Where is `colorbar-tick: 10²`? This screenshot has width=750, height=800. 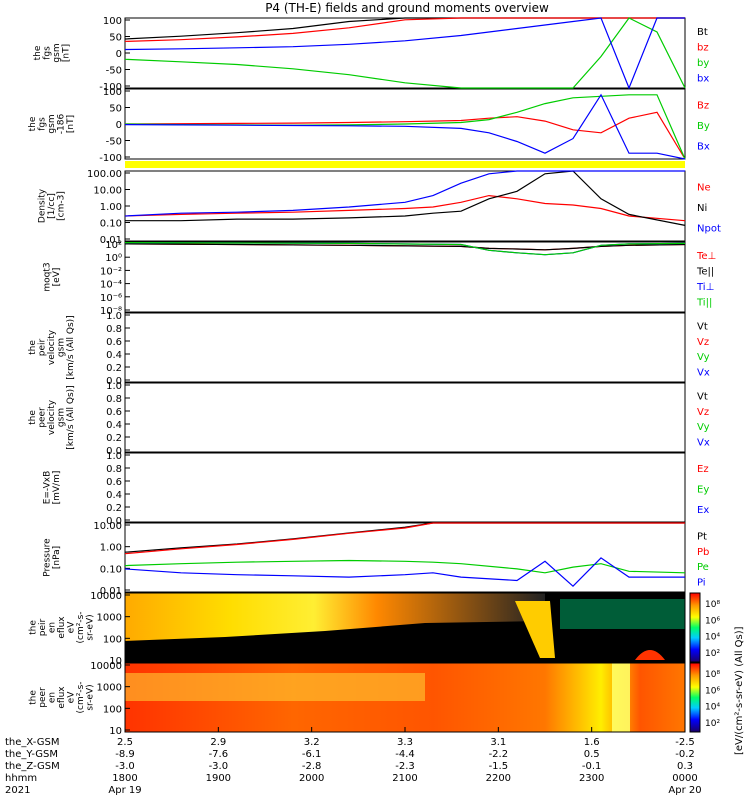
colorbar-tick: 10² is located at coordinates (712, 654).